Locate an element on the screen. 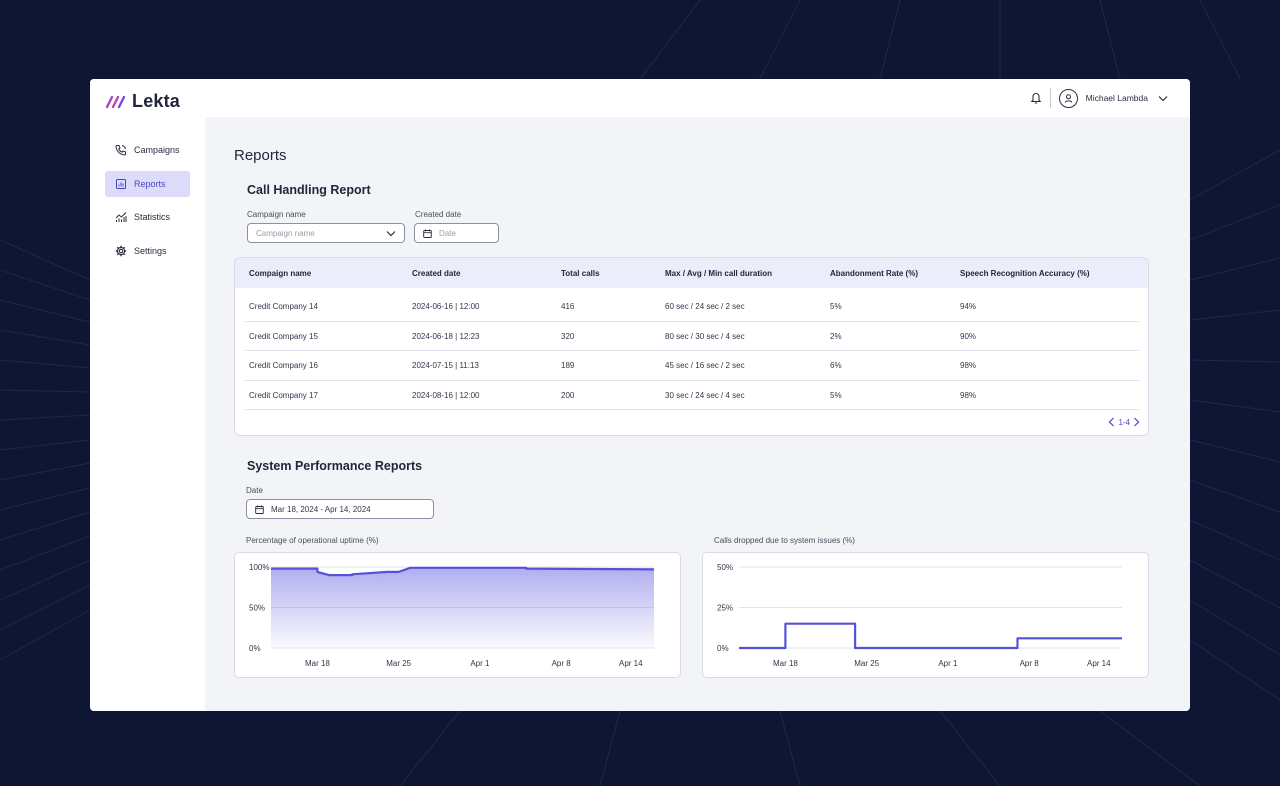 This screenshot has height=786, width=1280. uptime-chart-svg: 100% 50% 0% Mar 18 Mar 25 Apr 1 Apr 8 Apr 14 is located at coordinates (452, 615).